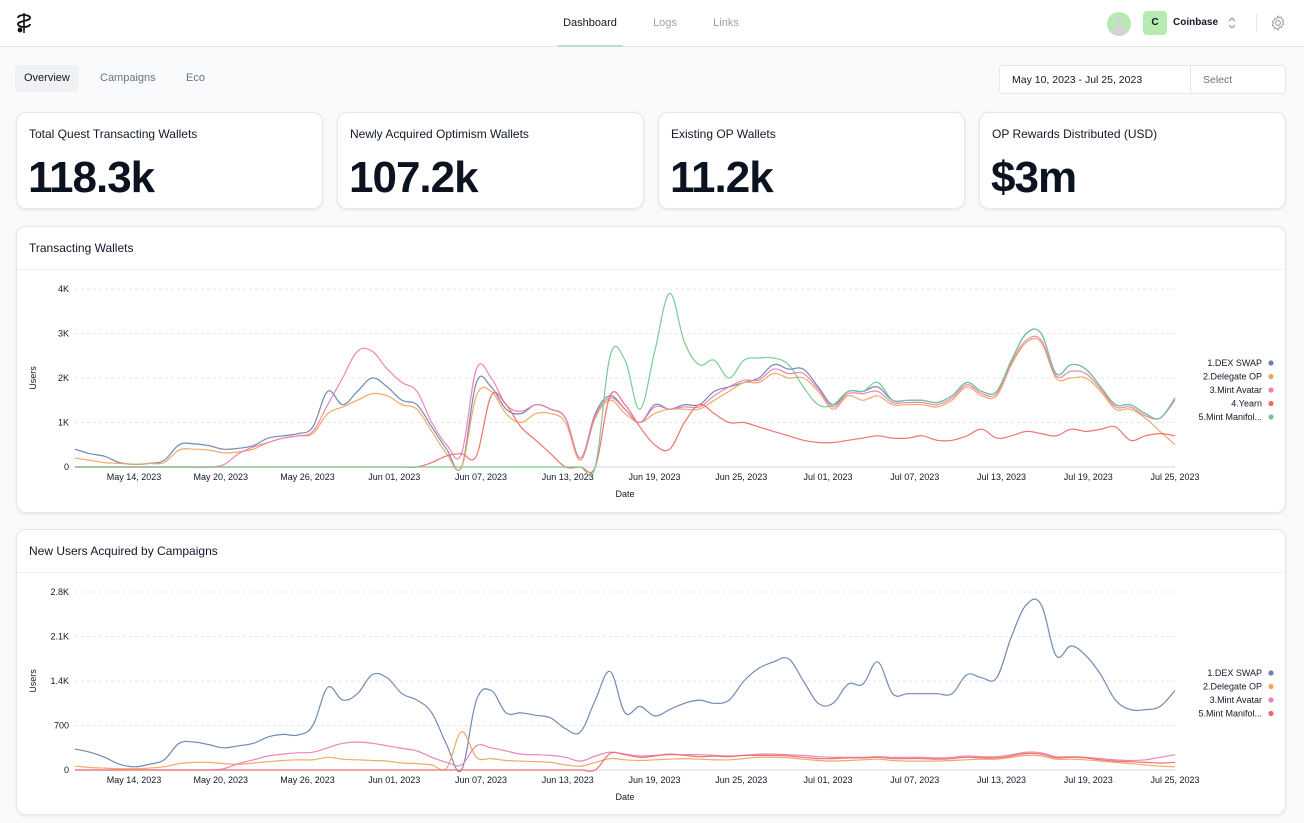 The width and height of the screenshot is (1304, 823). Describe the element at coordinates (1132, 160) in the screenshot. I see `metric-card-op-rewards: OP Rewards Distributed (USD) $3m` at that location.